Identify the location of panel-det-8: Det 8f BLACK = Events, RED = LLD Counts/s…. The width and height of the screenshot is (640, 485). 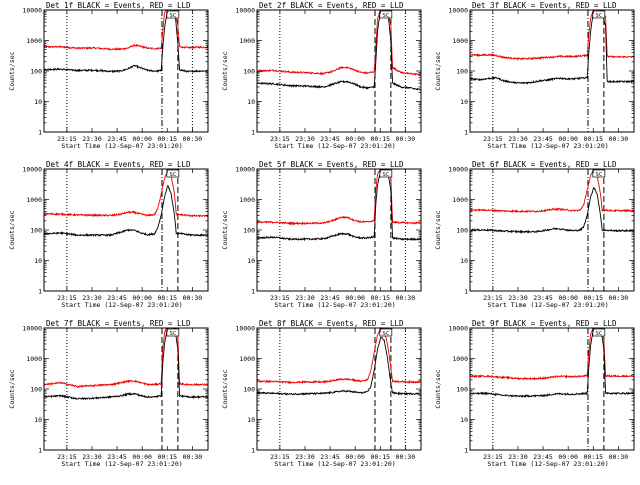
(321, 393).